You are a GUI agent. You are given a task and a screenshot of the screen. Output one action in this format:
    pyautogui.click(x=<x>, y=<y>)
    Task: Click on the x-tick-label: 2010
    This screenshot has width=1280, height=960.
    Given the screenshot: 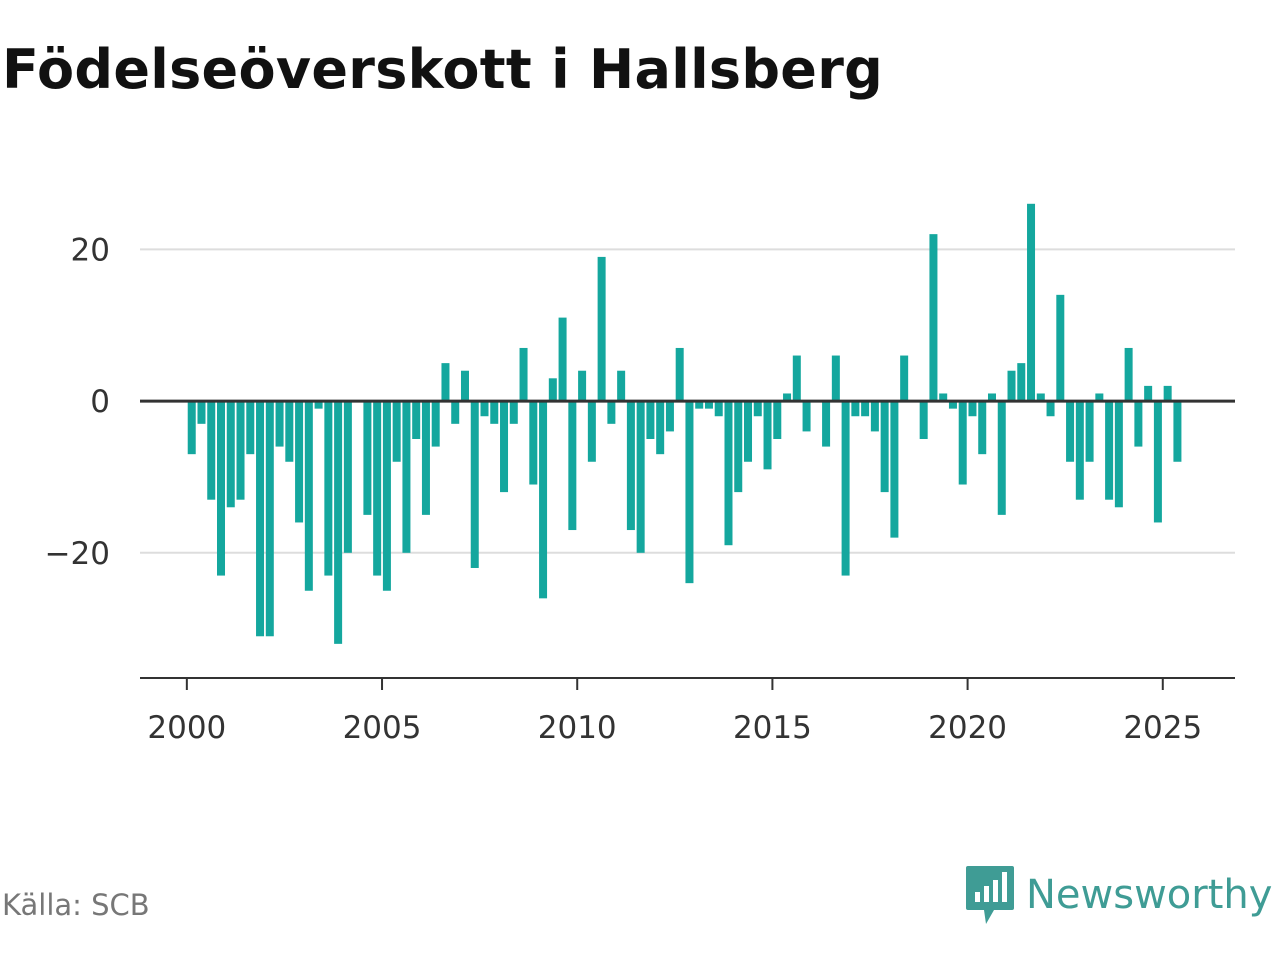 What is the action you would take?
    pyautogui.click(x=577, y=728)
    